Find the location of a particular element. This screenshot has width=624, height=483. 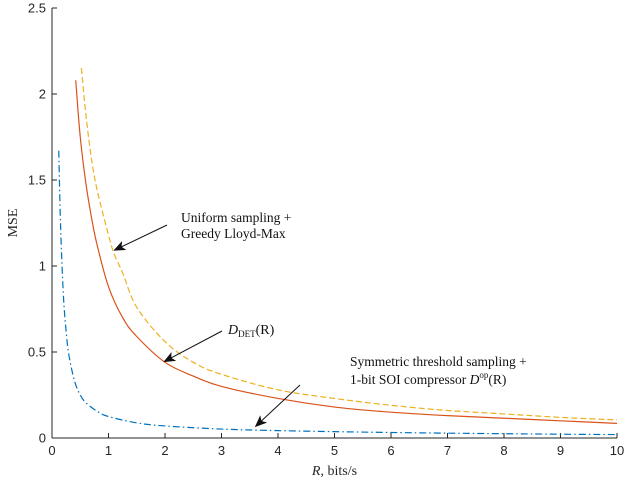

x-tick-label: 7 is located at coordinates (447, 450).